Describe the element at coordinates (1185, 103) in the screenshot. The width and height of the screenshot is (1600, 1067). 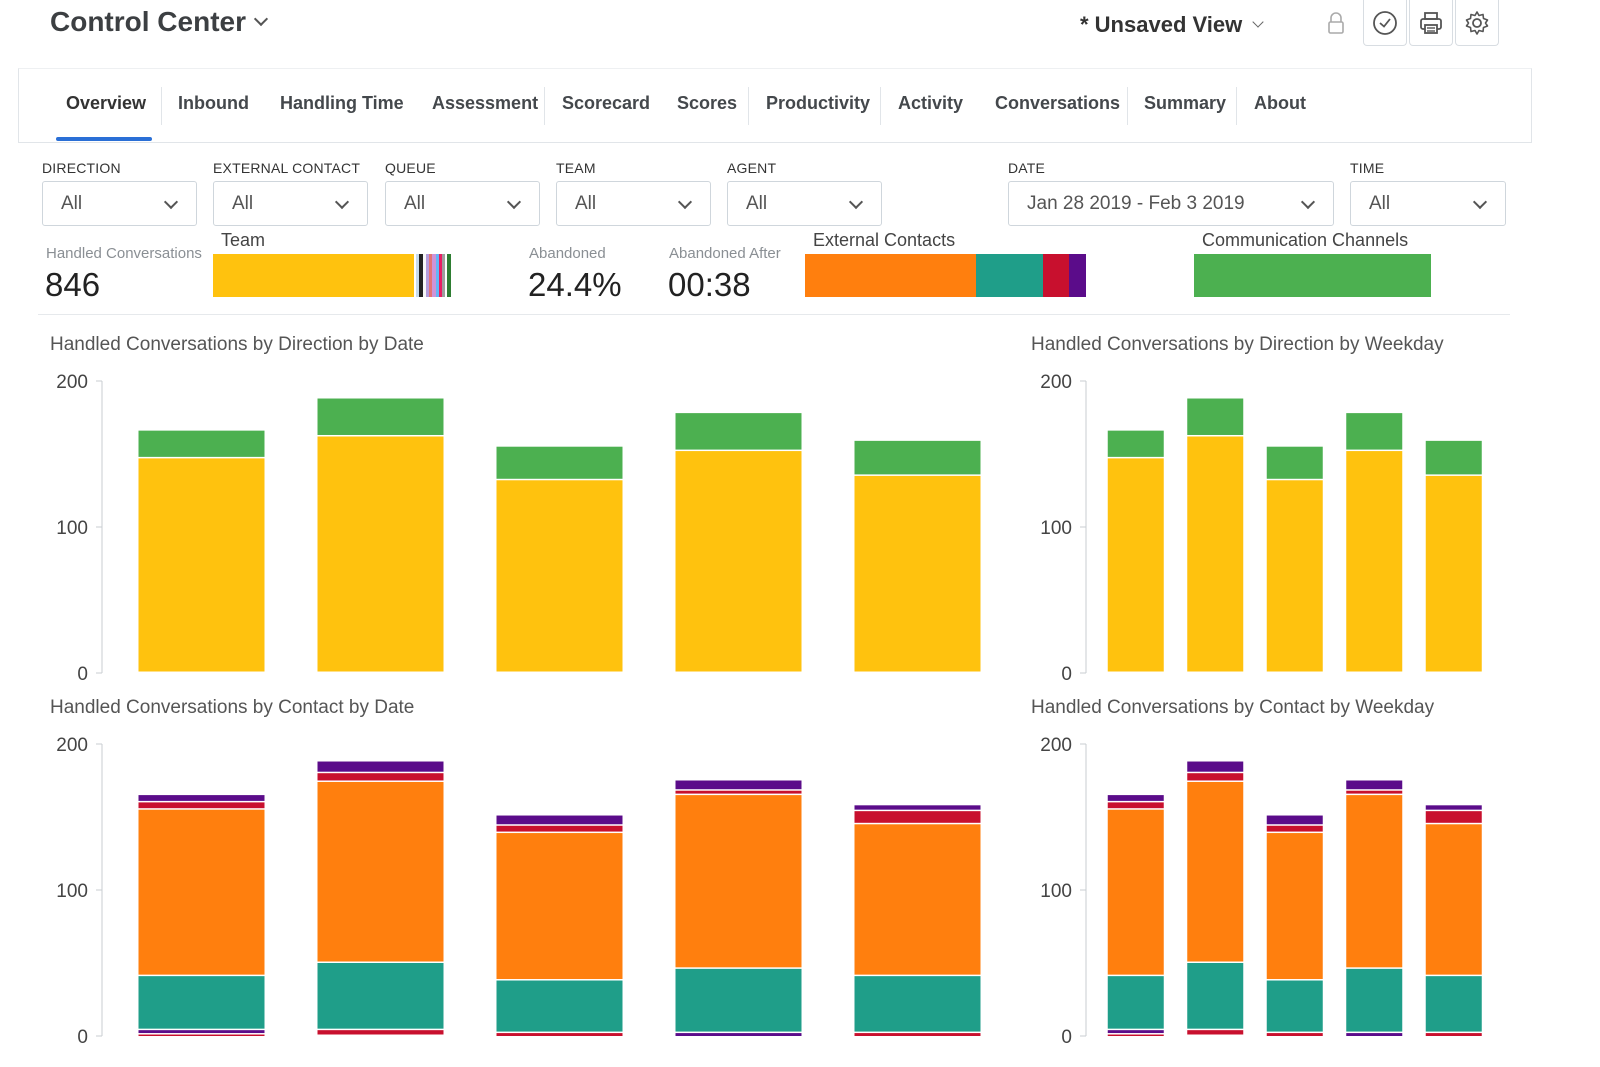
I see `tab-summary: Summary` at that location.